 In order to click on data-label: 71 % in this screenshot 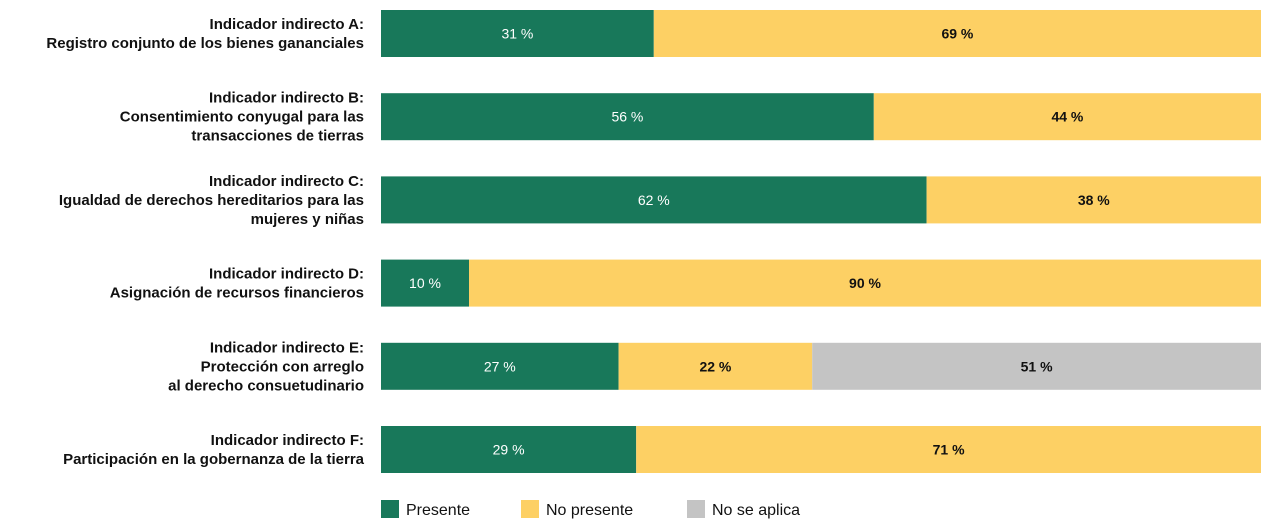, I will do `click(949, 450)`.